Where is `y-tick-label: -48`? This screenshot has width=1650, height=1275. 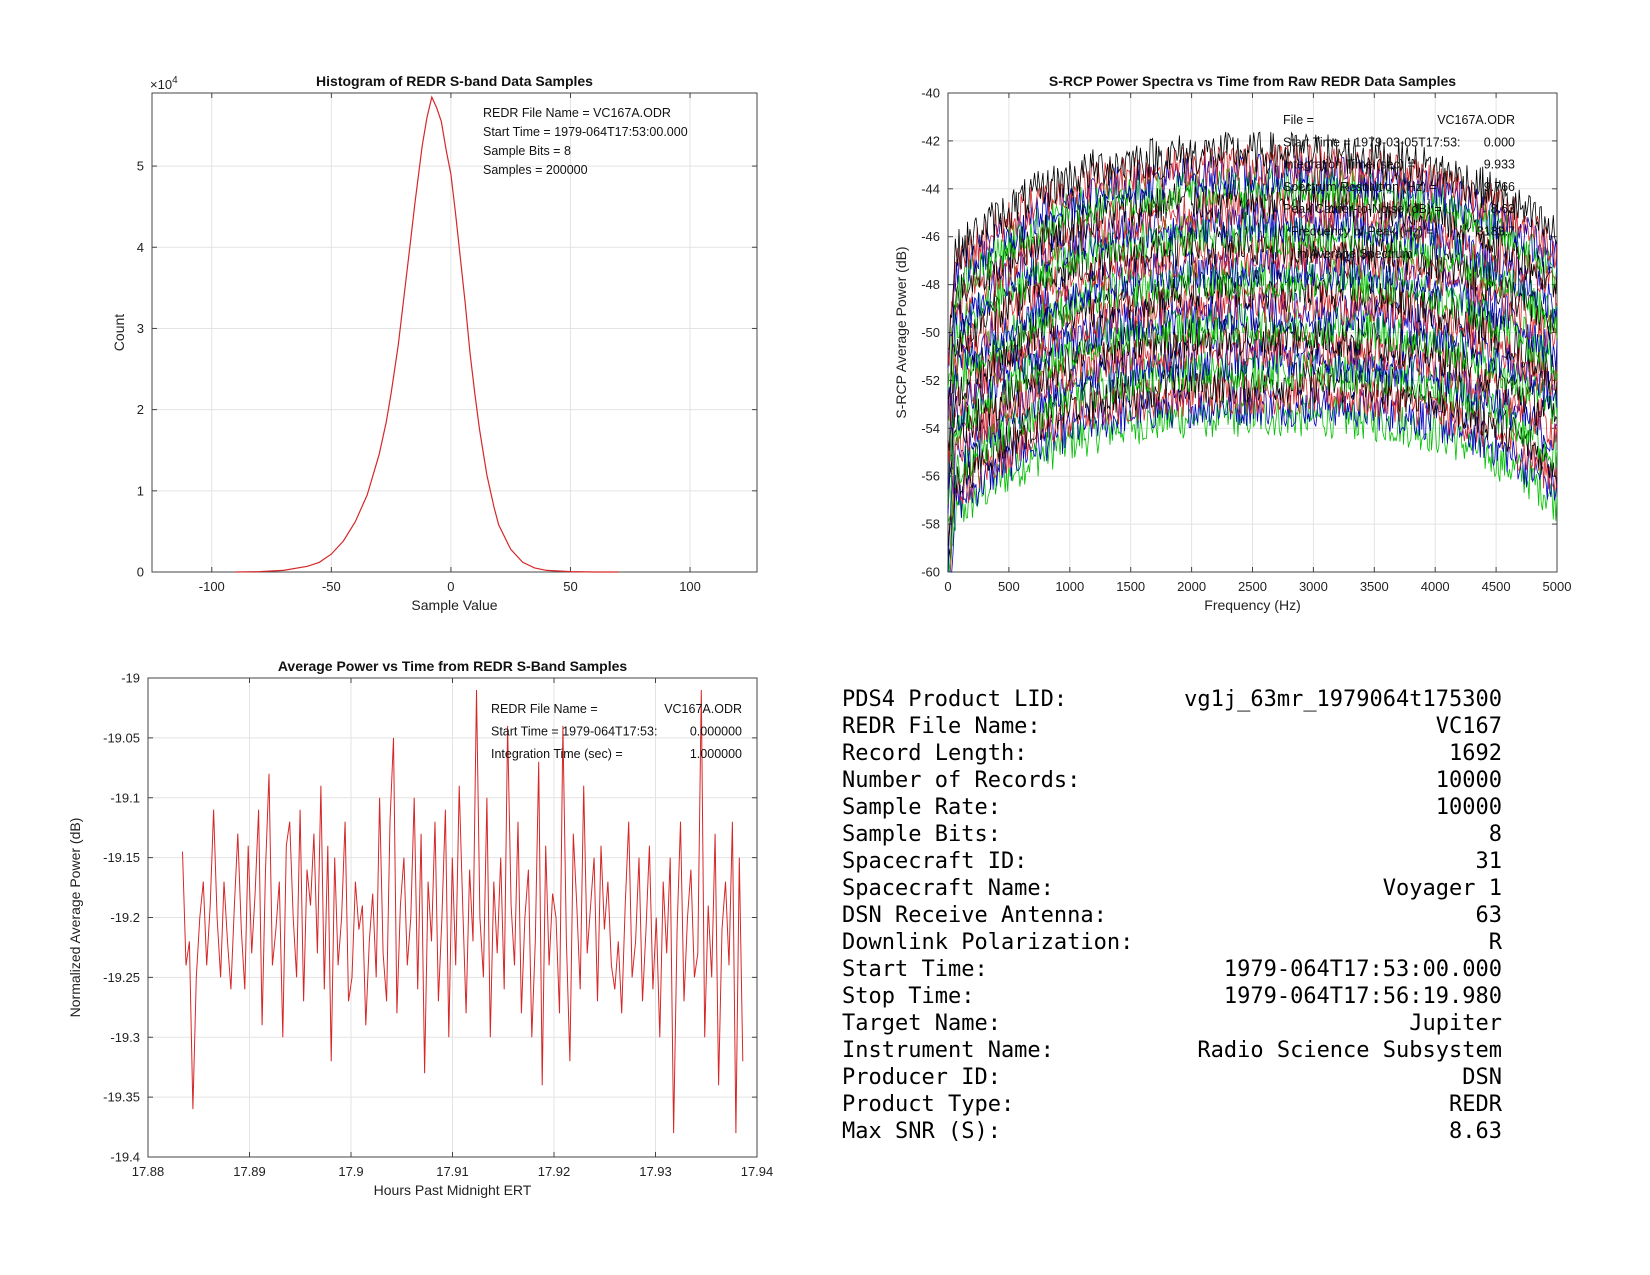
y-tick-label: -48 is located at coordinates (930, 284).